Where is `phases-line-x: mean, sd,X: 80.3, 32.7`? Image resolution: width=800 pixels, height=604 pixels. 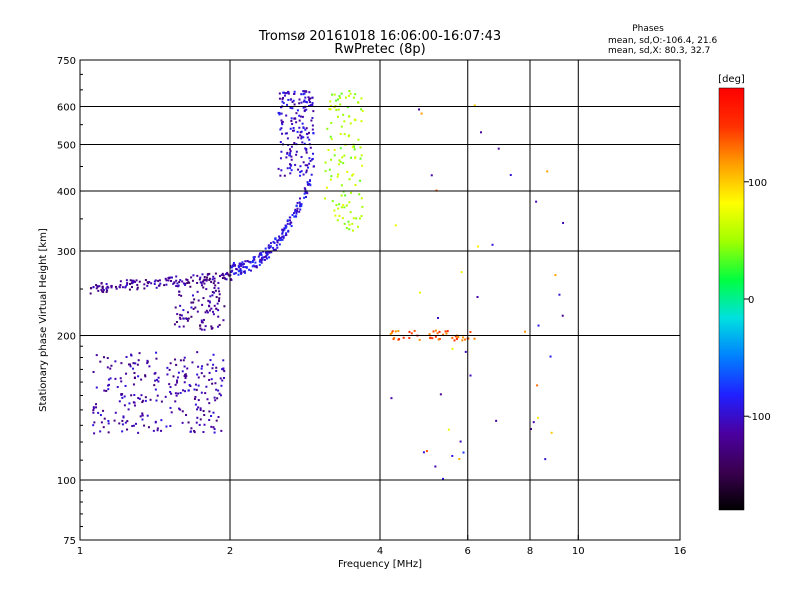 phases-line-x: mean, sd,X: 80.3, 32.7 is located at coordinates (659, 51).